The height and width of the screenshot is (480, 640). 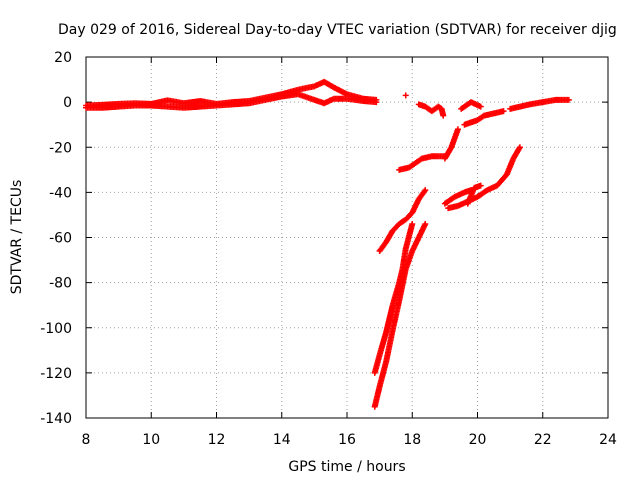 I want to click on x-tick-label: 10, so click(x=151, y=440).